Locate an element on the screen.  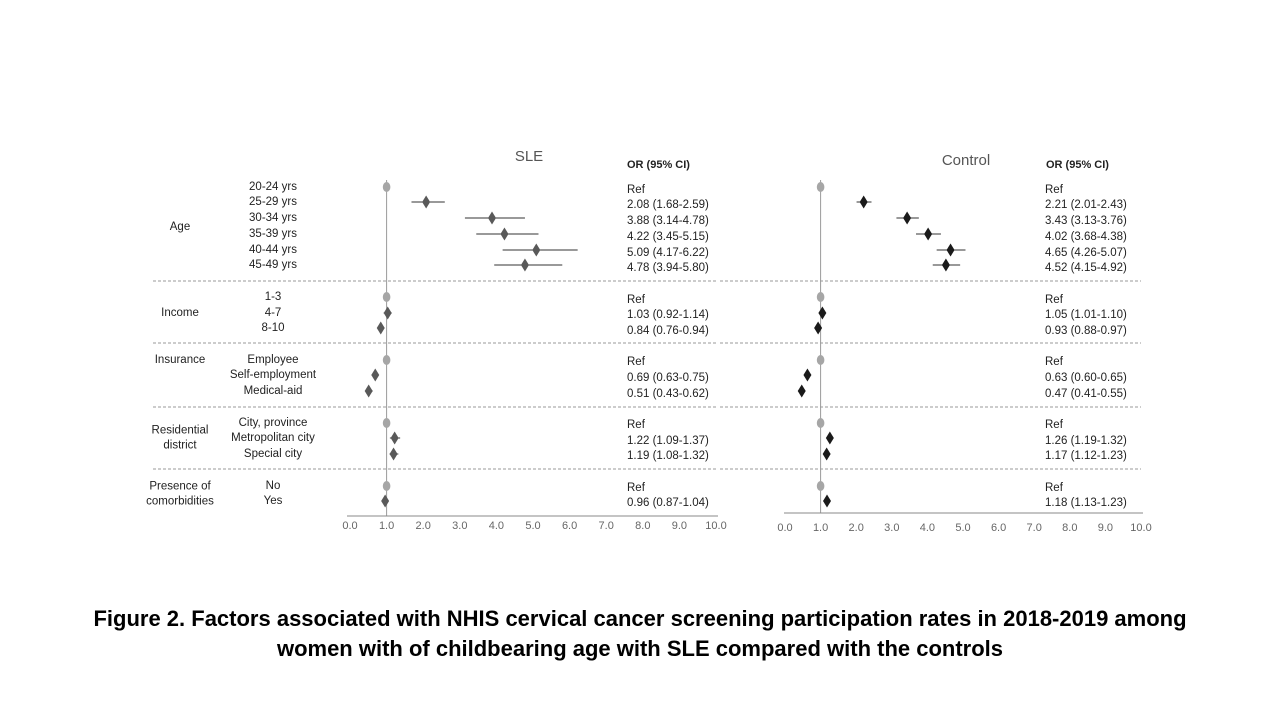
row-label: 40-44 yrs is located at coordinates (273, 250).